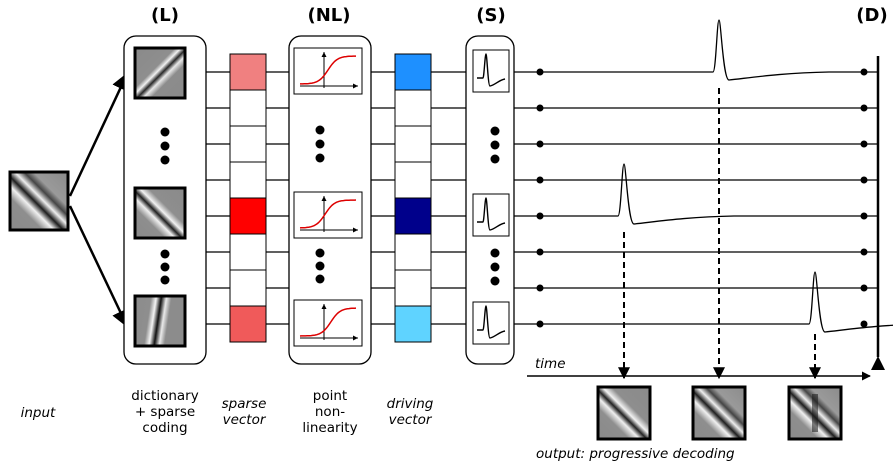  Describe the element at coordinates (635, 454) in the screenshot. I see `label-output: output: progressive decoding` at that location.